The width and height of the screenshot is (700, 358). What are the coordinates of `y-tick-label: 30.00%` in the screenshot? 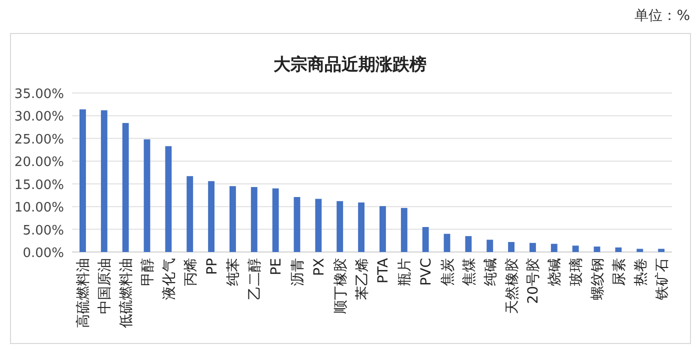 It's located at (39, 117).